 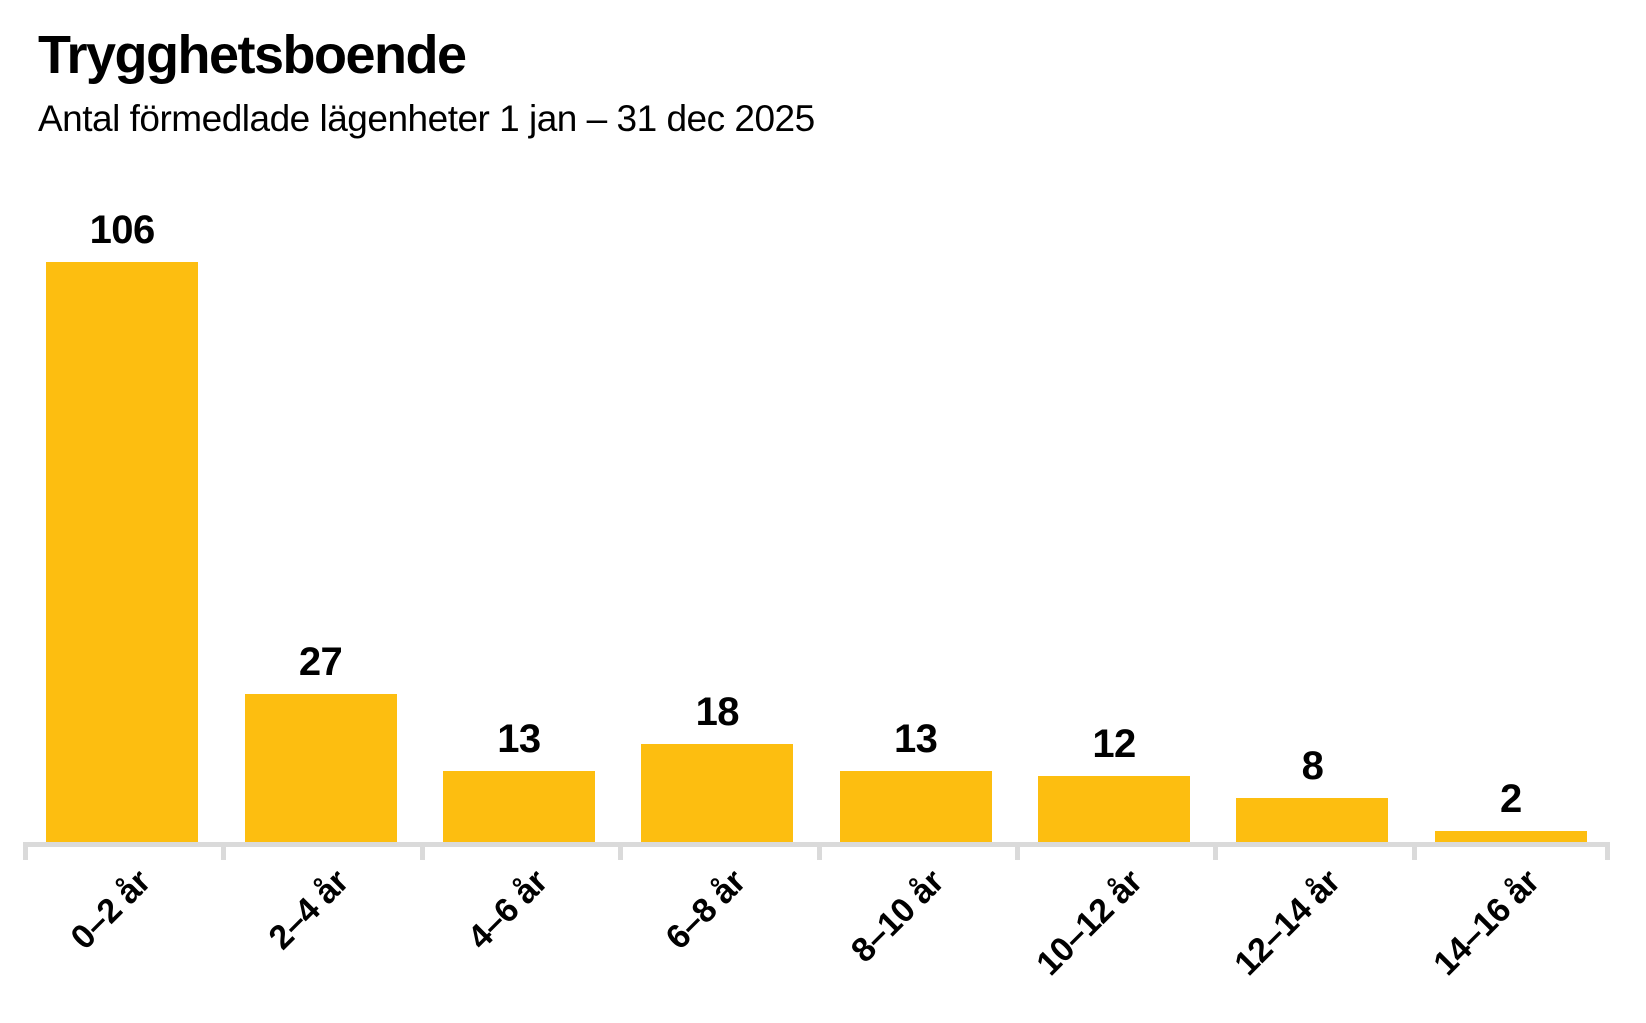 I want to click on x-axis-label: 14–16 år, so click(x=1486, y=922).